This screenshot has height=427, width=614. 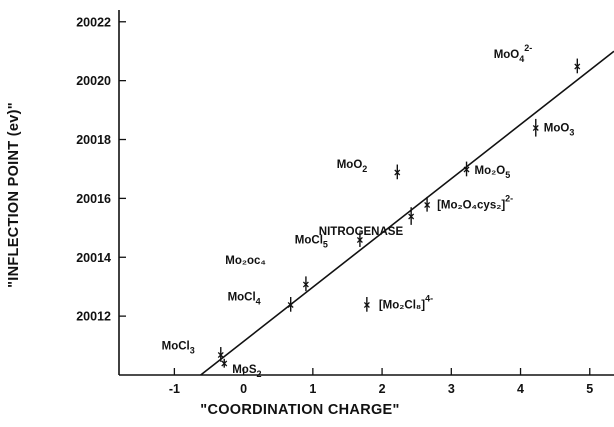 I want to click on y-tick-label: 20016, so click(x=93, y=199).